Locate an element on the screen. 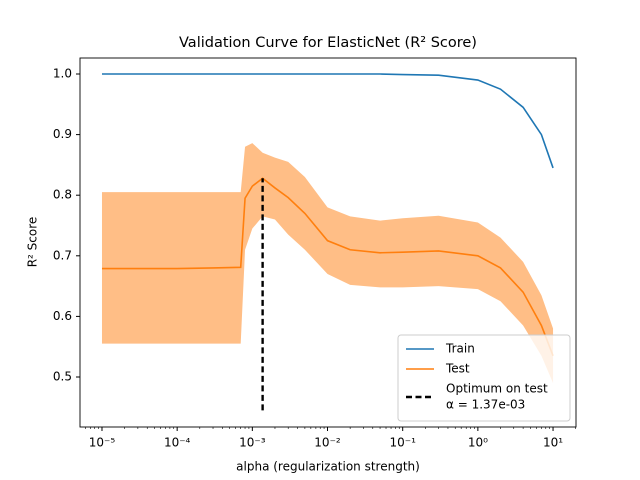  x-tick-label: 10¹ is located at coordinates (553, 443).